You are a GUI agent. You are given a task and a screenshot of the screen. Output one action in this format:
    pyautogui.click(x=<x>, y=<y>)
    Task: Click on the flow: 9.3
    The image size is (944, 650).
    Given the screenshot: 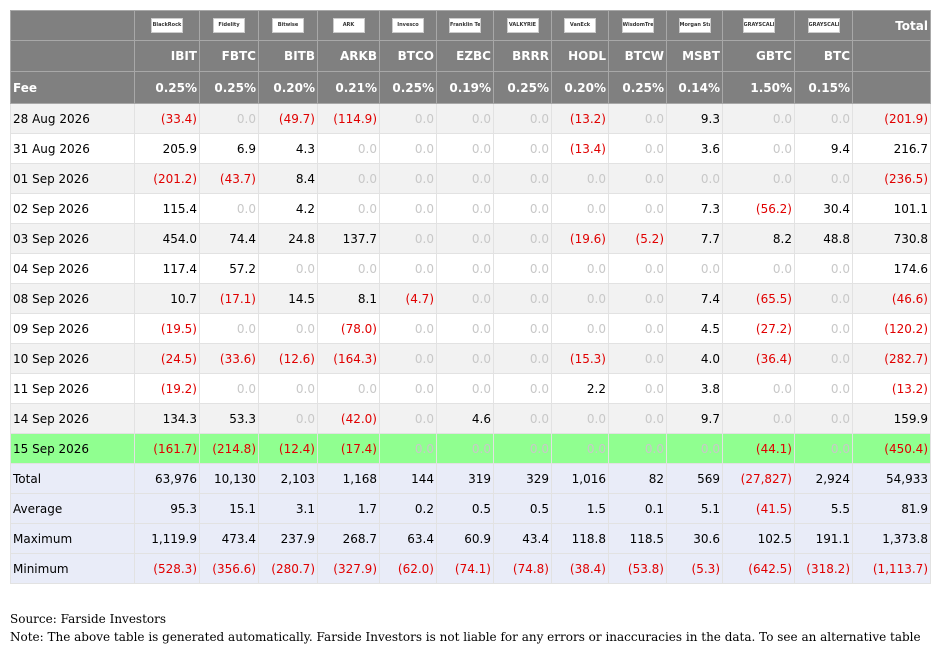 What is the action you would take?
    pyautogui.click(x=694, y=118)
    